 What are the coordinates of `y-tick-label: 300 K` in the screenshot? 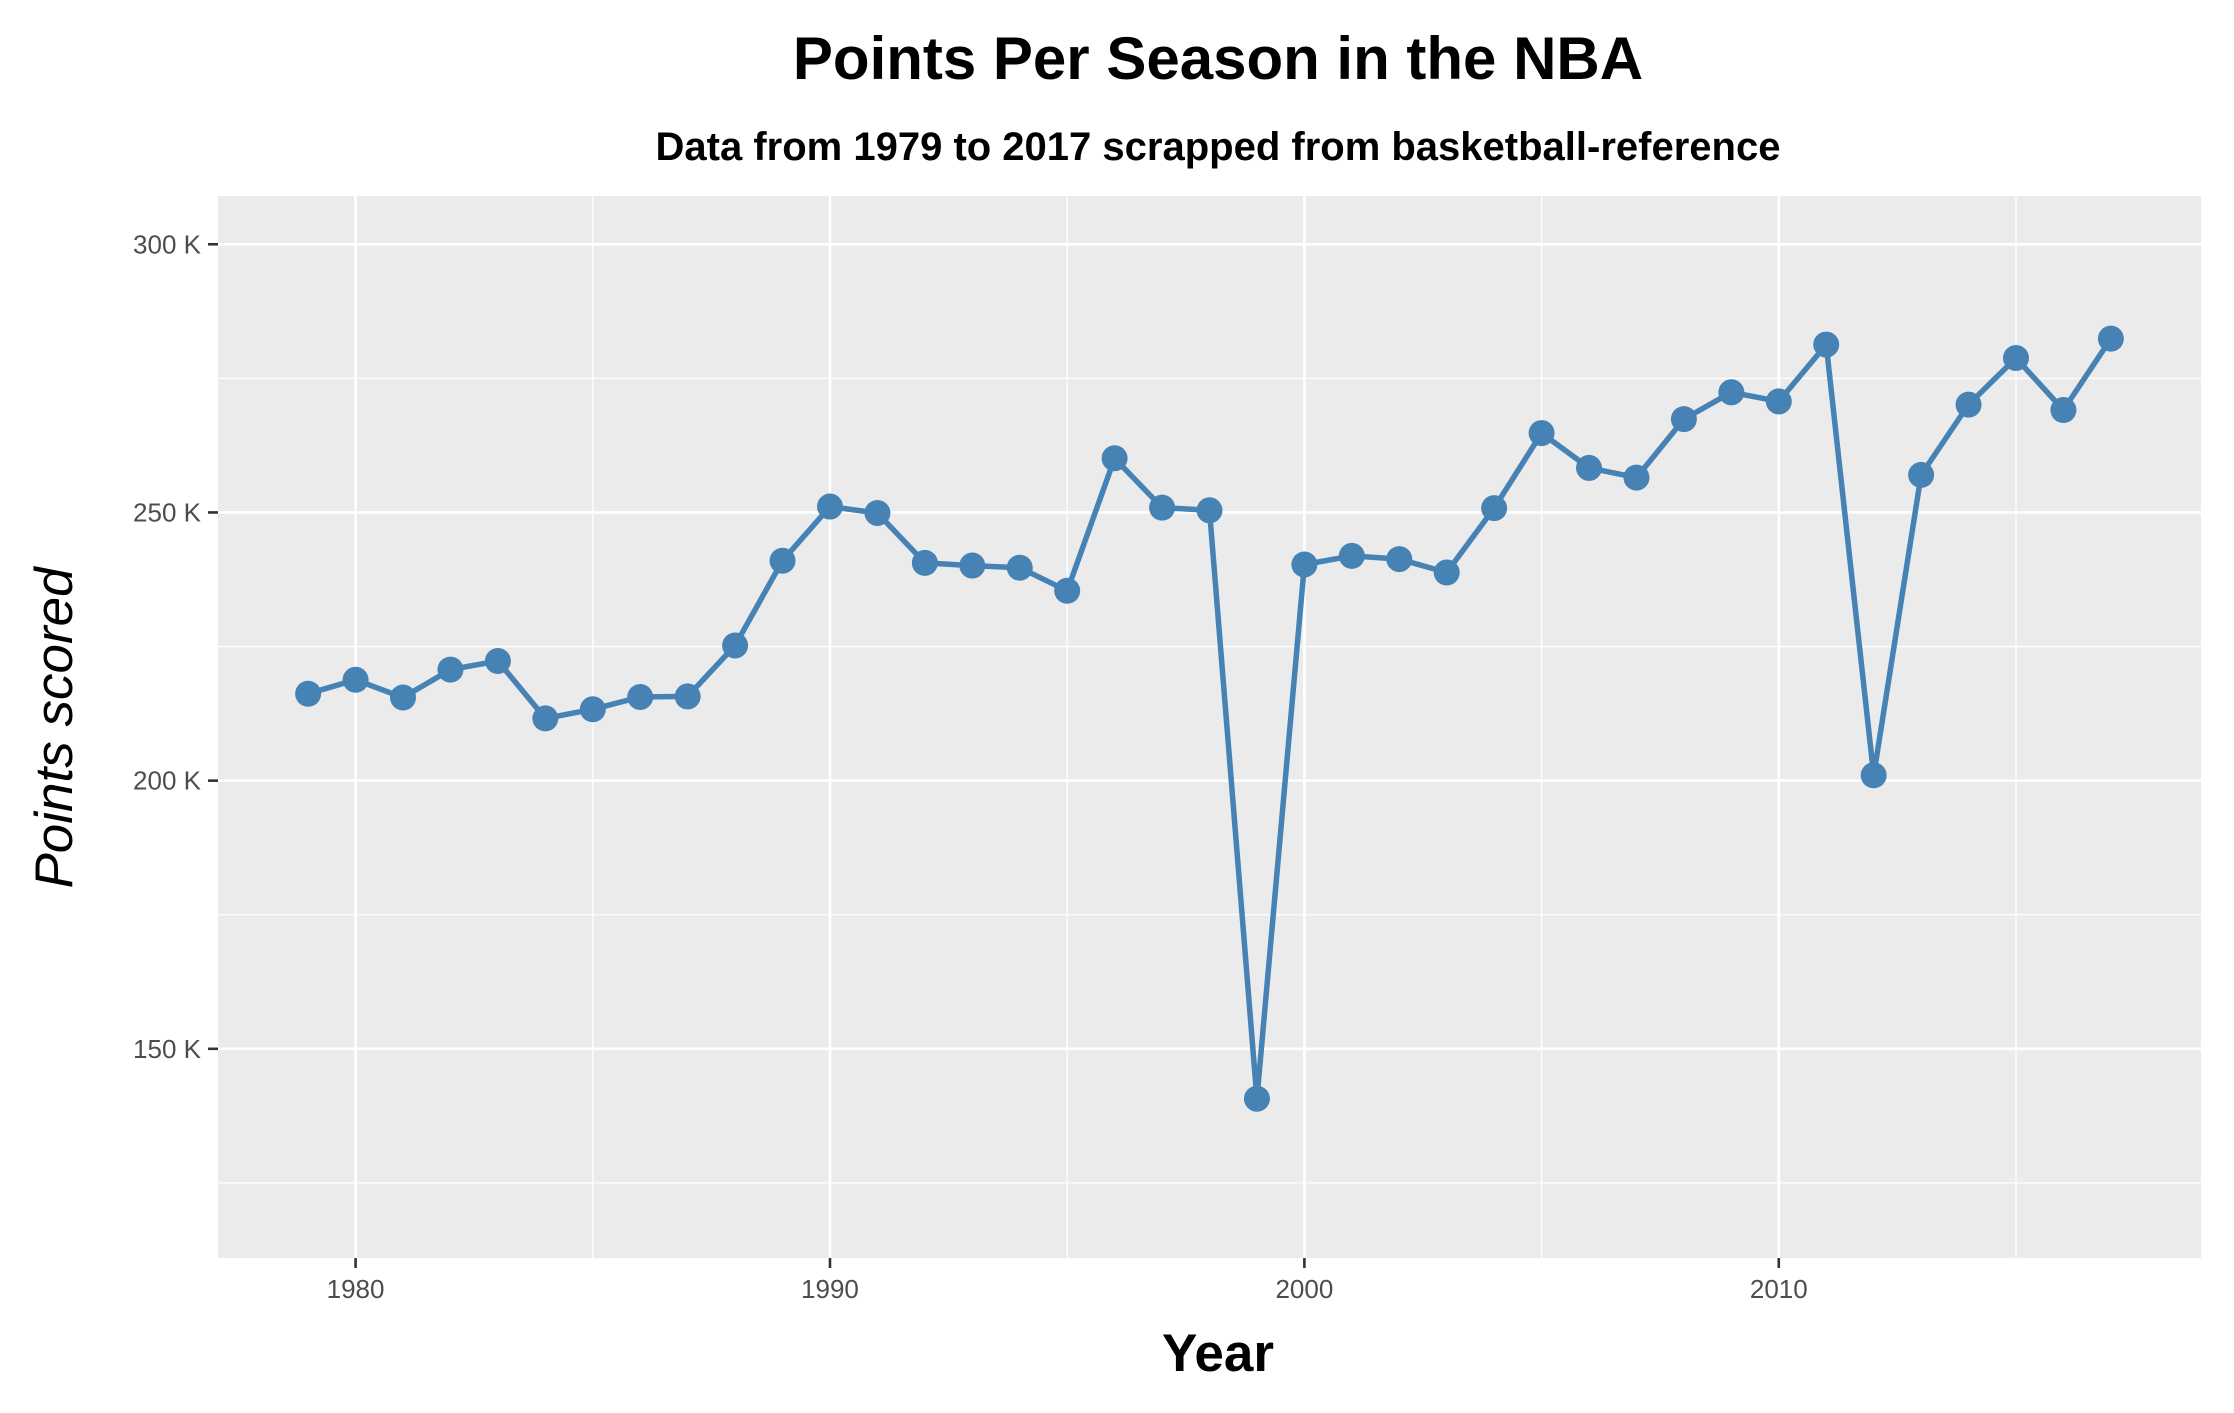 It's located at (167, 244).